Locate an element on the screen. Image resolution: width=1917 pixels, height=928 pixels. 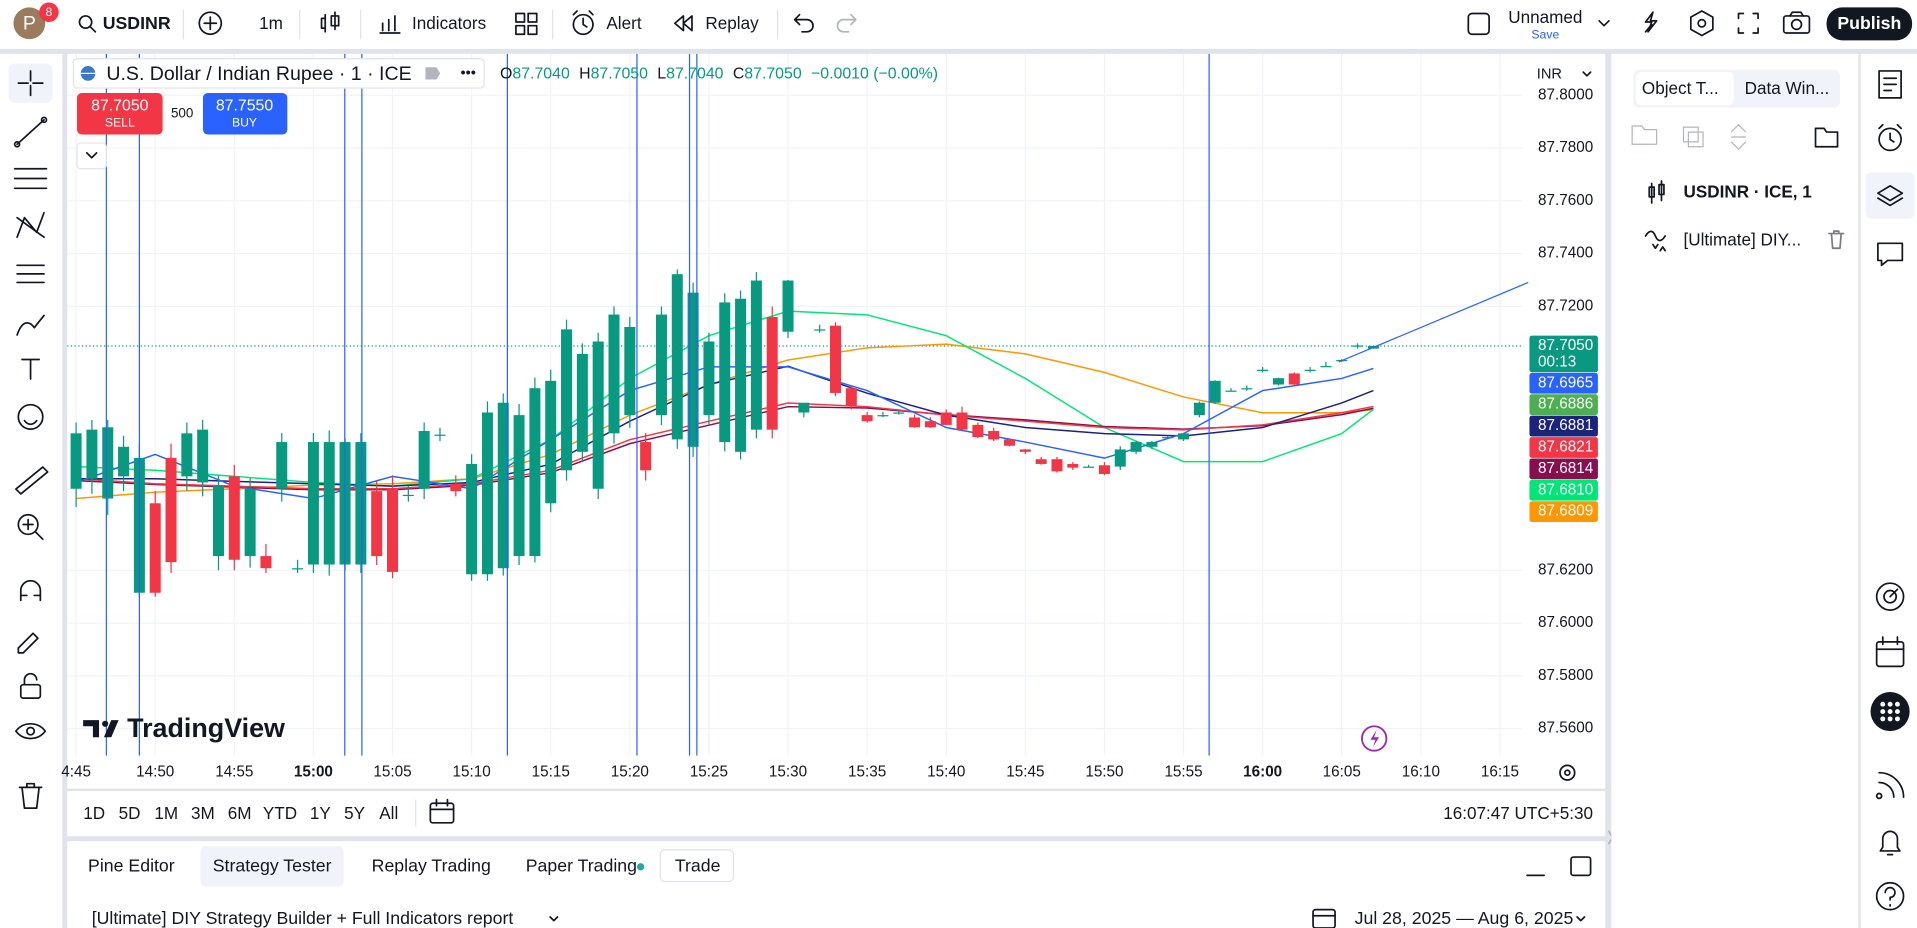
settings is located at coordinates (1701, 23).